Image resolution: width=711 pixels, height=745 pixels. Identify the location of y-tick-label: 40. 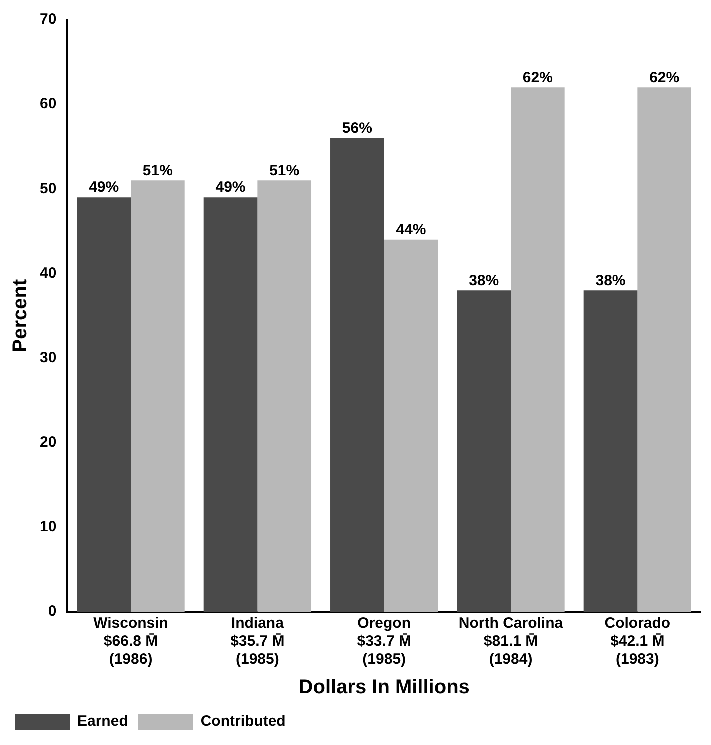
(48, 273).